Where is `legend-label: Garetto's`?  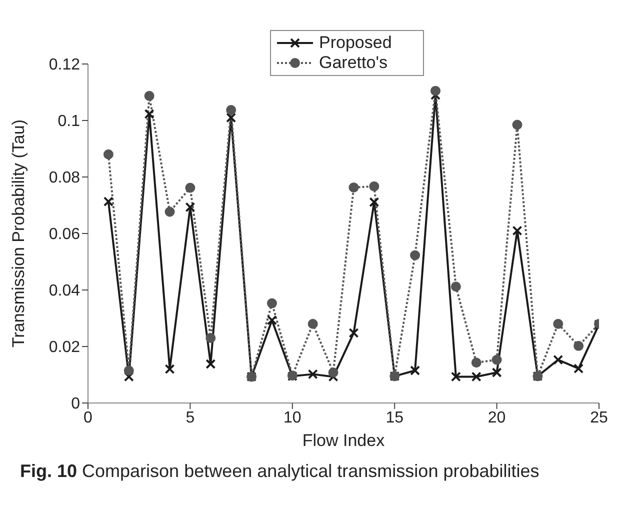
legend-label: Garetto's is located at coordinates (353, 63).